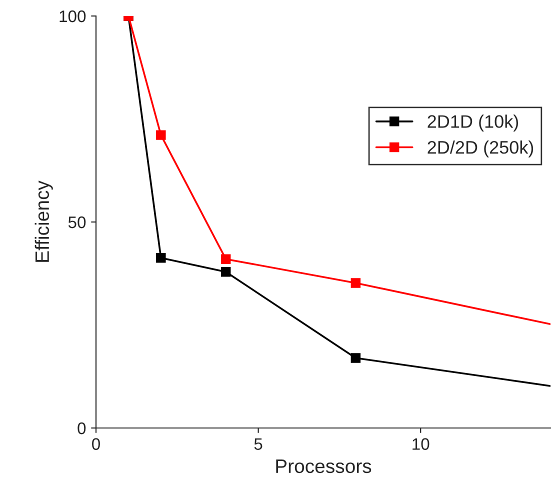 Image resolution: width=551 pixels, height=492 pixels. Describe the element at coordinates (77, 222) in the screenshot. I see `y-tick-label: 50` at that location.